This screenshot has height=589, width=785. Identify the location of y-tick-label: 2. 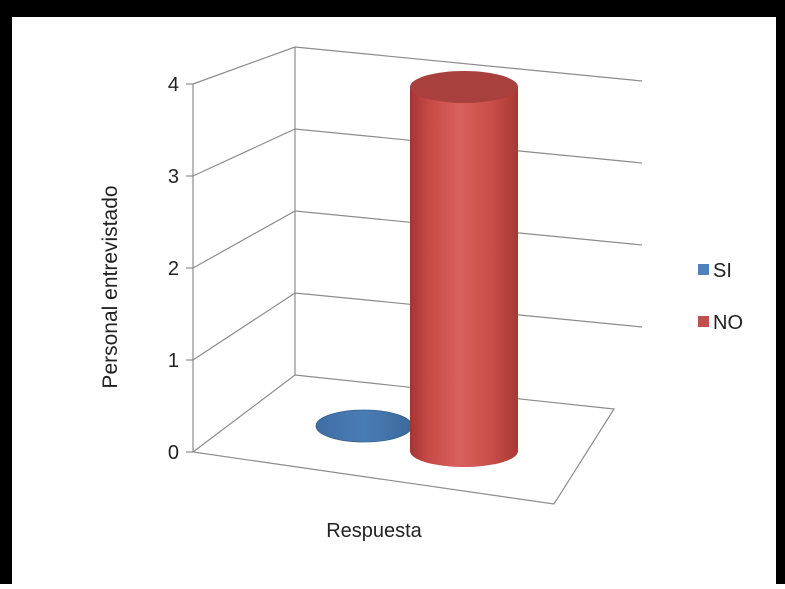
(173, 269).